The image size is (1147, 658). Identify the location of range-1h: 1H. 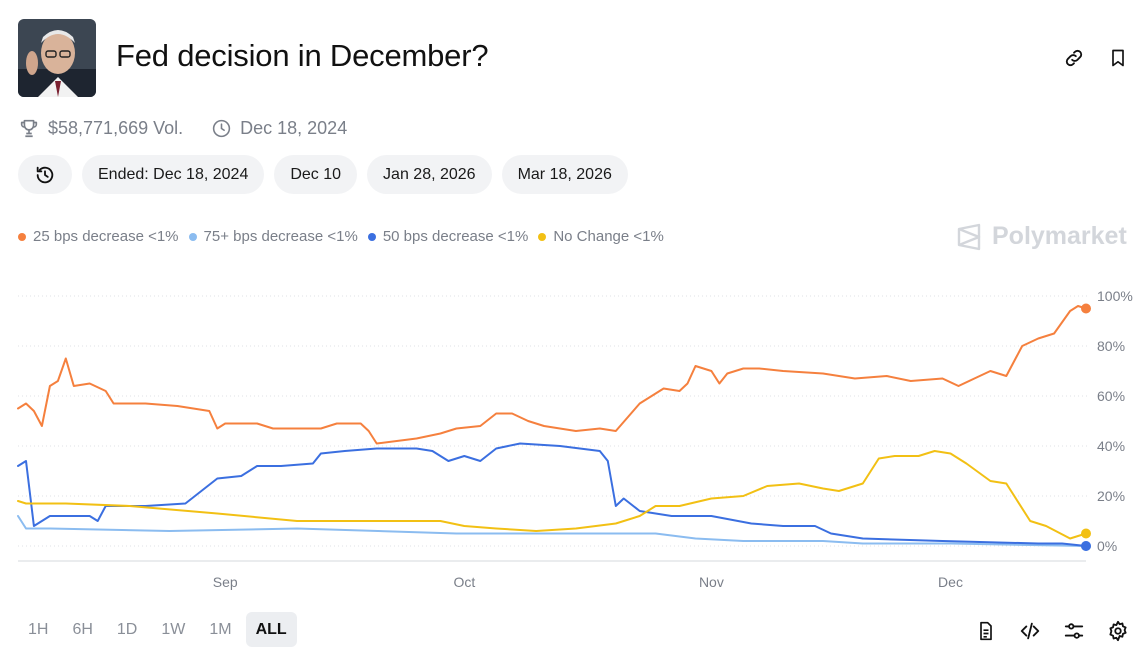
(38, 629).